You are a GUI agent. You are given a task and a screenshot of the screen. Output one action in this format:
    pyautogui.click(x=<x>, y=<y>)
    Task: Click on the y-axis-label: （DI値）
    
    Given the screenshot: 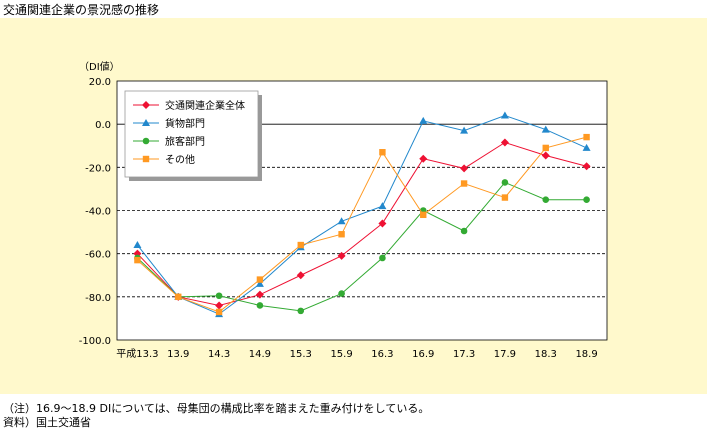 What is the action you would take?
    pyautogui.click(x=99, y=66)
    